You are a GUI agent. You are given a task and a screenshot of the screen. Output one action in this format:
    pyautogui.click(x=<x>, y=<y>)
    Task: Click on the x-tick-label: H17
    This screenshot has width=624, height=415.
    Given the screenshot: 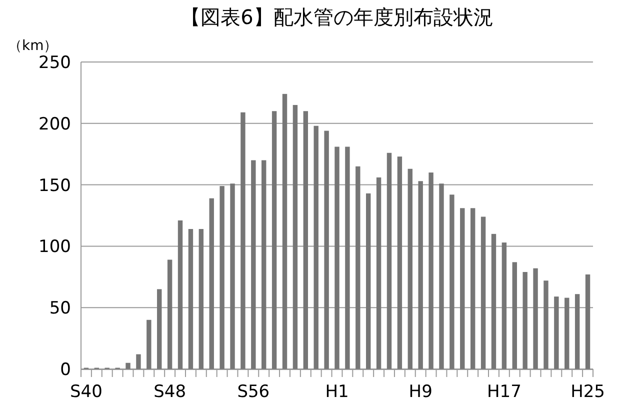 What is the action you would take?
    pyautogui.click(x=504, y=392)
    